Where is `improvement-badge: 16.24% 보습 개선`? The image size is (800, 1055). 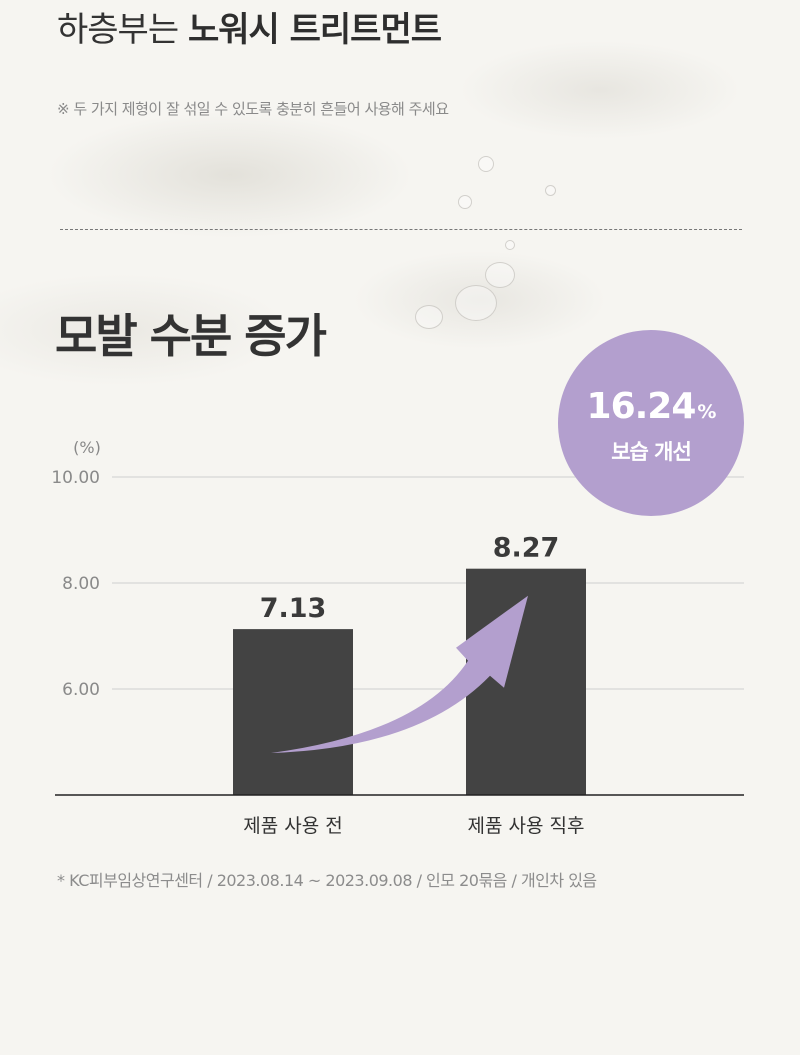 improvement-badge: 16.24% 보습 개선 is located at coordinates (651, 423).